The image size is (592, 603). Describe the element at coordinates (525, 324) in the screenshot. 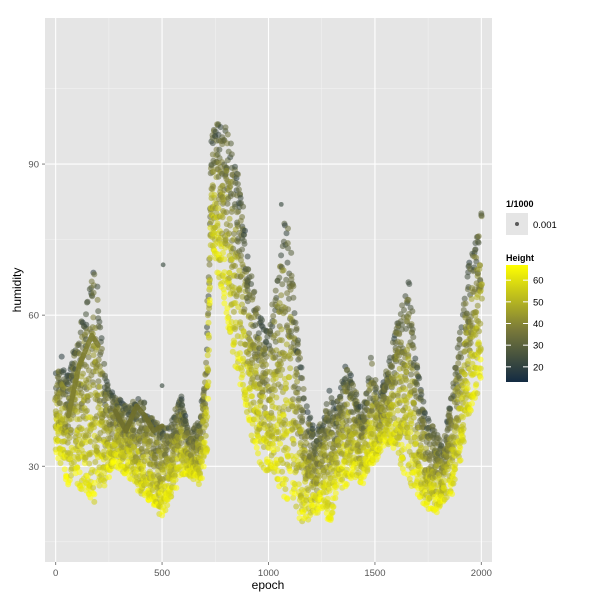

I see `colorbar-ticks: 20 30 40 50 60` at that location.